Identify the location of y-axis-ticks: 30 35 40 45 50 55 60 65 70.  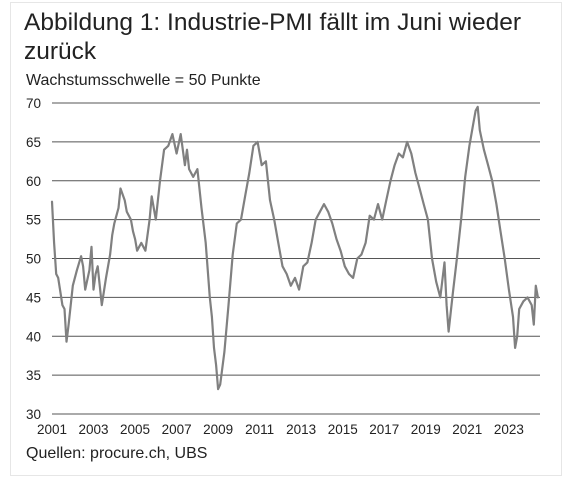
(33, 259).